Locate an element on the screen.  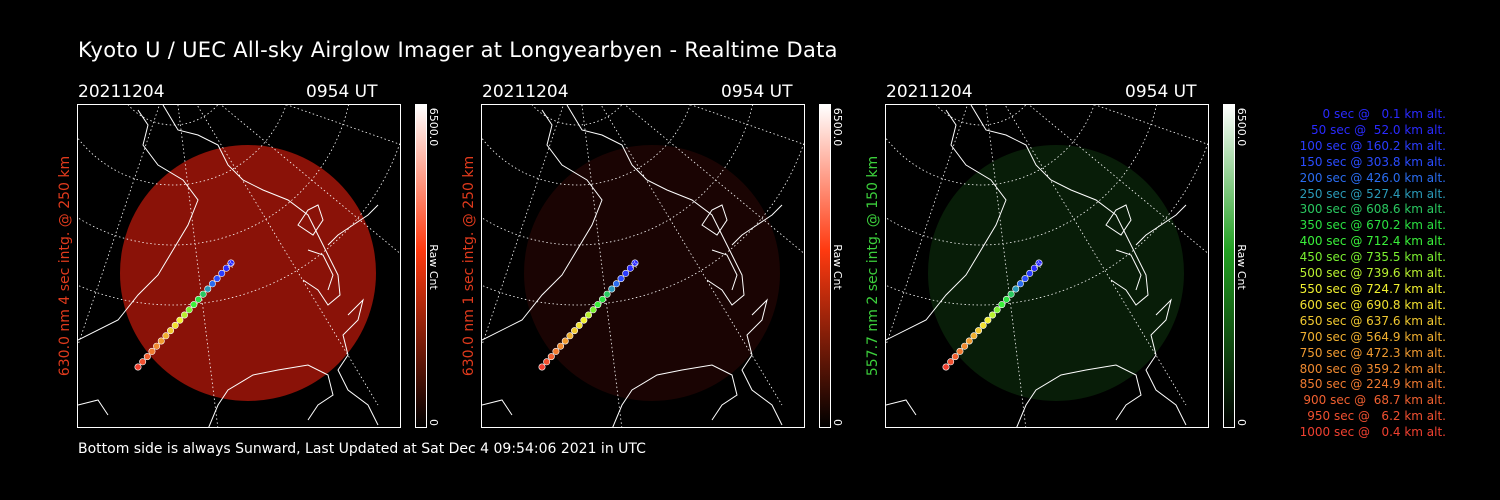
panel-2-colorbar-min: 0 is located at coordinates (837, 422).